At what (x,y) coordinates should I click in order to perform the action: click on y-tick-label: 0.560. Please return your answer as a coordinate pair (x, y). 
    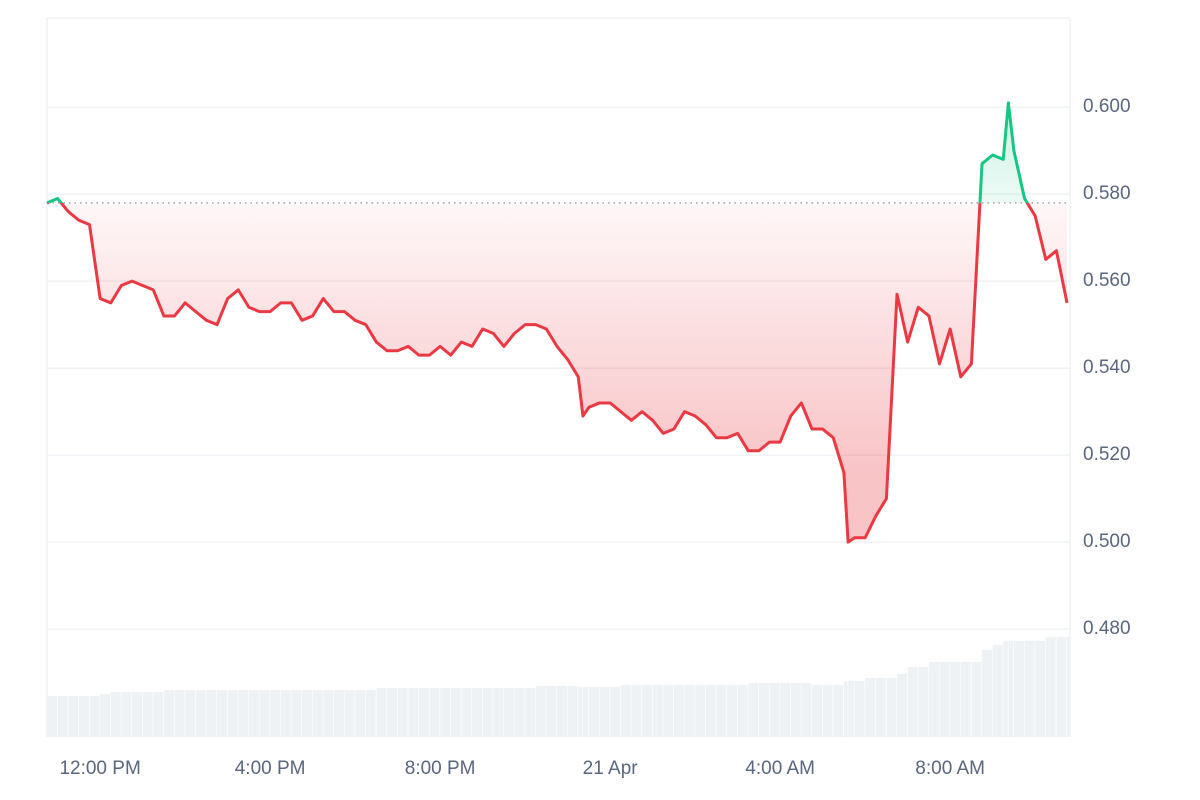
    Looking at the image, I should click on (1107, 280).